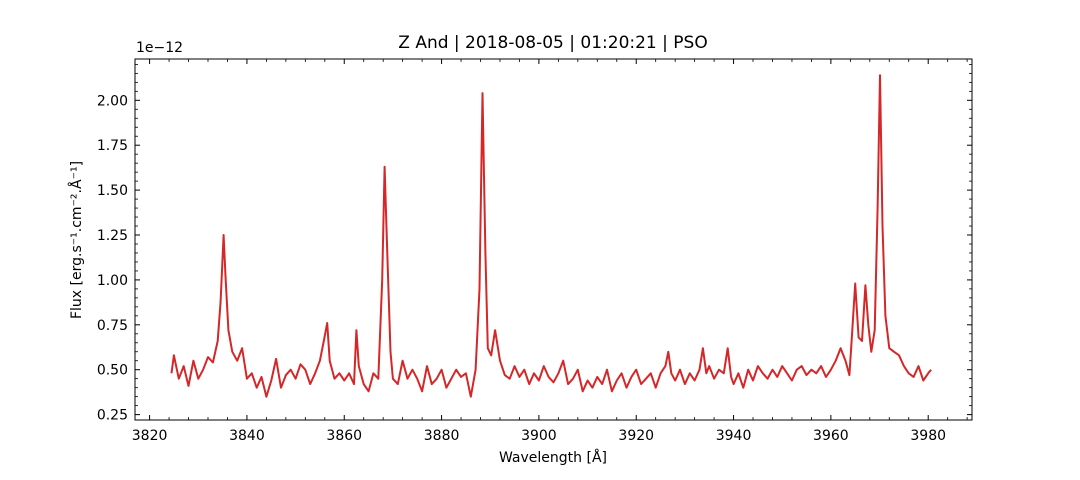  Describe the element at coordinates (247, 436) in the screenshot. I see `x-tick-label: 3840` at that location.